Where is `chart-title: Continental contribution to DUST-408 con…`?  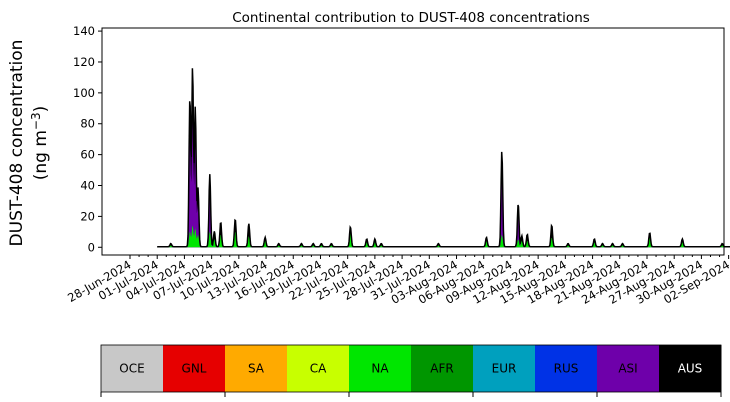
chart-title: Continental contribution to DUST-408 con… is located at coordinates (411, 18).